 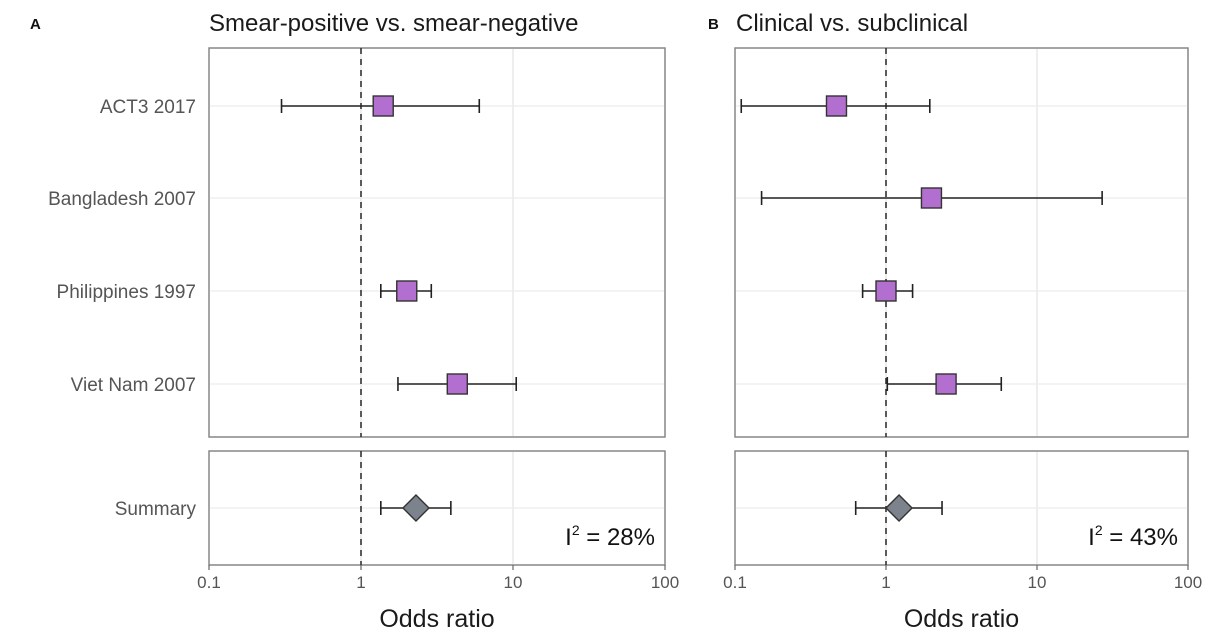 What do you see at coordinates (148, 107) in the screenshot?
I see `study-label: ACT3 2017` at bounding box center [148, 107].